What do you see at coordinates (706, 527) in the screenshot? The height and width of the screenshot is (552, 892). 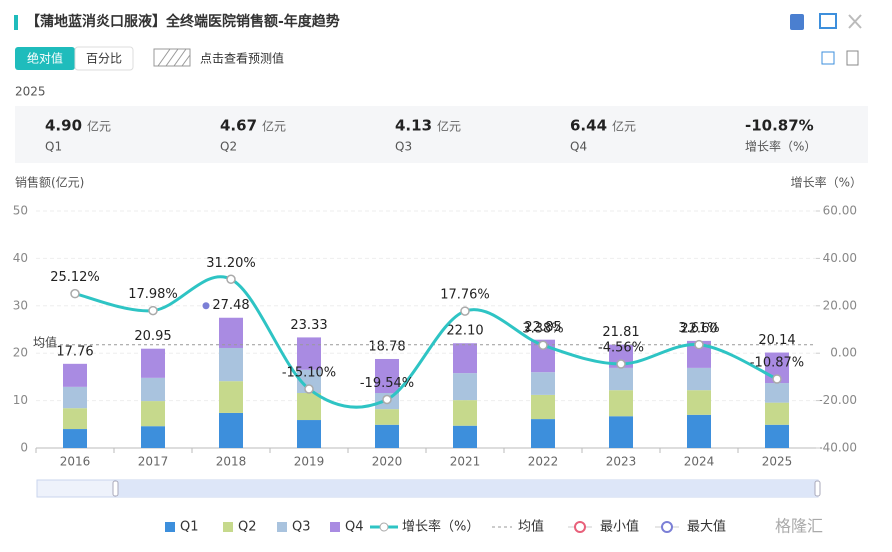 I see `legend-label: 最大值` at bounding box center [706, 527].